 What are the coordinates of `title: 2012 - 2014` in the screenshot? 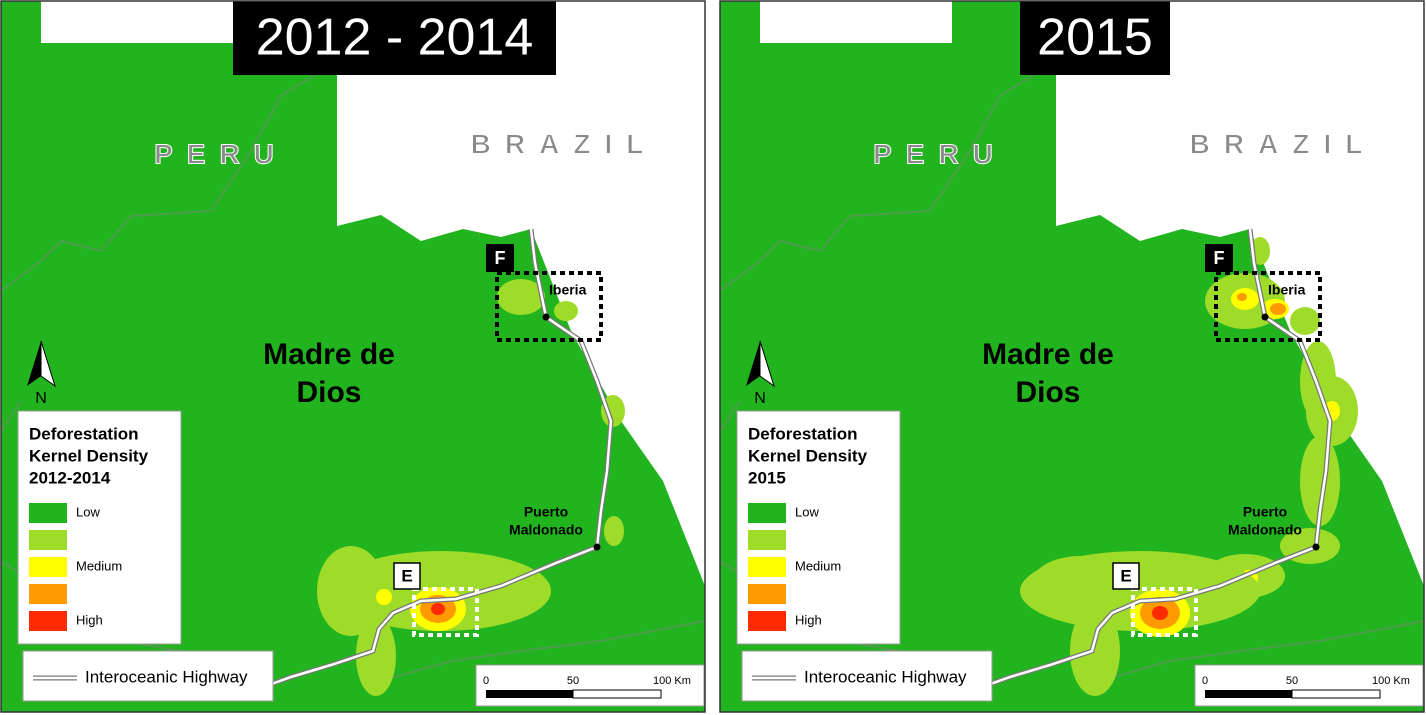 It's located at (395, 38).